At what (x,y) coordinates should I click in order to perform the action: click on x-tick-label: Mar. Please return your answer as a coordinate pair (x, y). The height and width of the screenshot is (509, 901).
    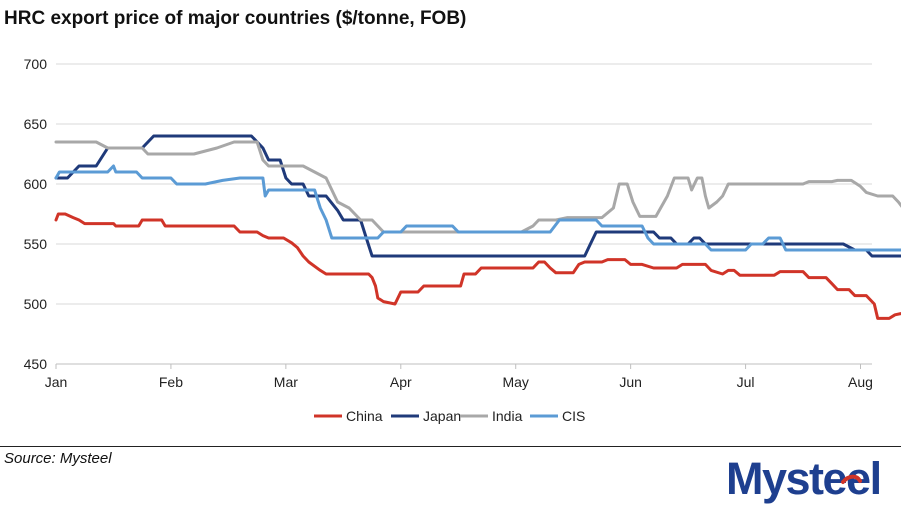
    Looking at the image, I should click on (286, 382).